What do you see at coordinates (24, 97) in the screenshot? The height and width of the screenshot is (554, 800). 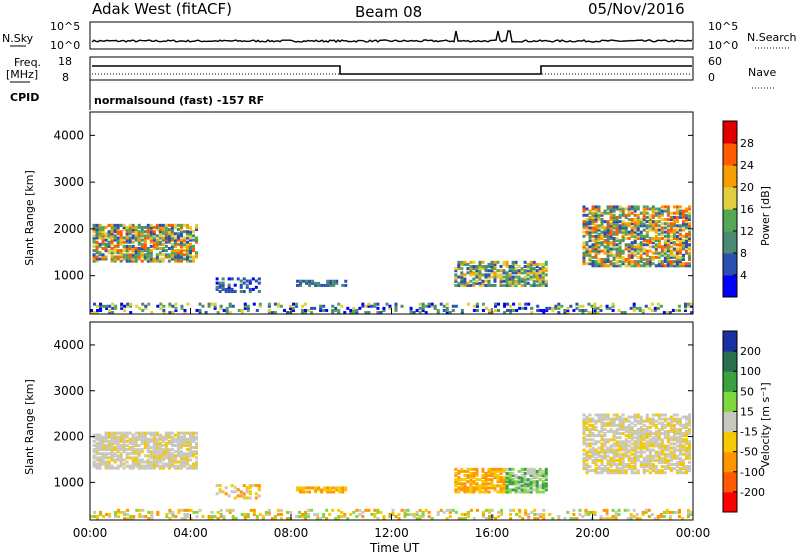 I see `cpid-label: CPID` at bounding box center [24, 97].